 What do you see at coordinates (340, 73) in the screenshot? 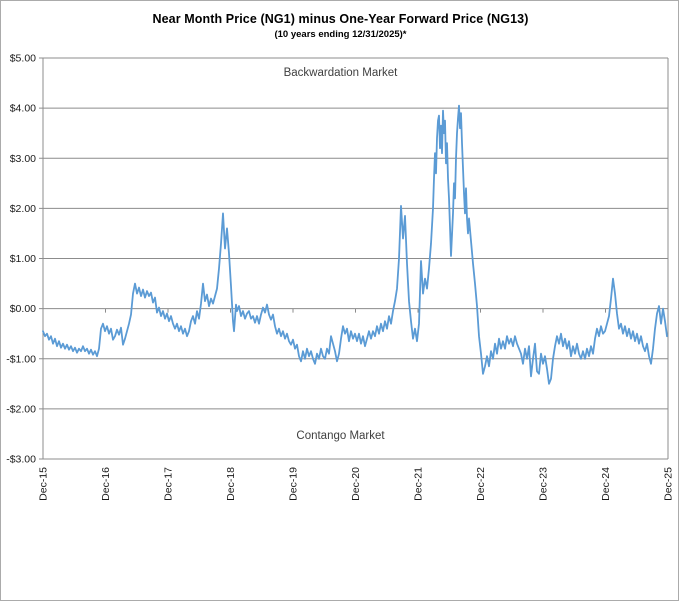
I see `backwardation-market-annotation: Backwardation Market` at bounding box center [340, 73].